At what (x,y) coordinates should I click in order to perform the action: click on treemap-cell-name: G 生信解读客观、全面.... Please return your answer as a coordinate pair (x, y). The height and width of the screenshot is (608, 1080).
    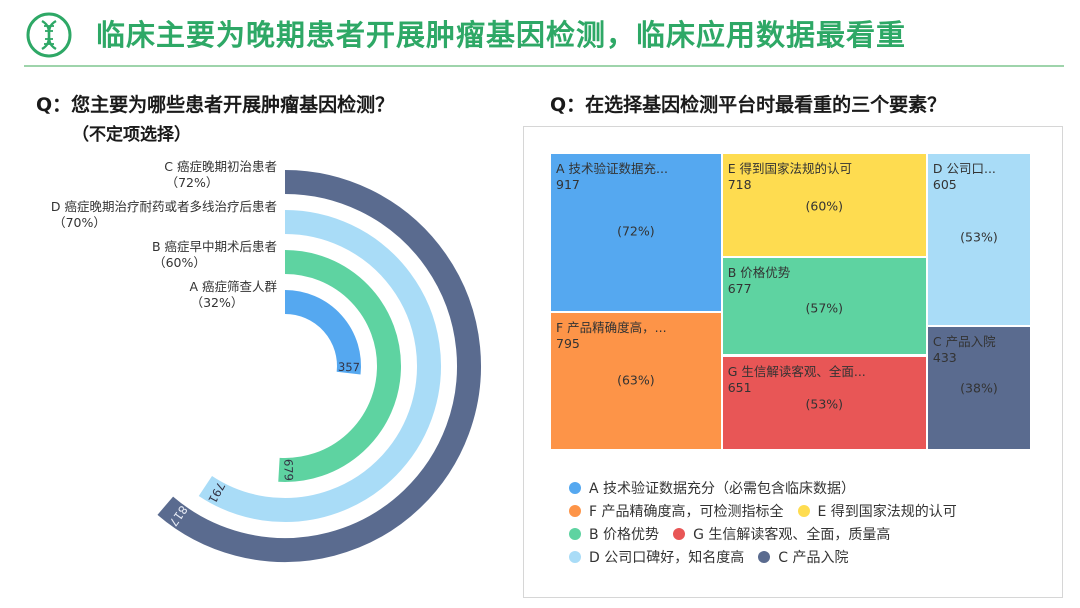
    Looking at the image, I should click on (796, 371).